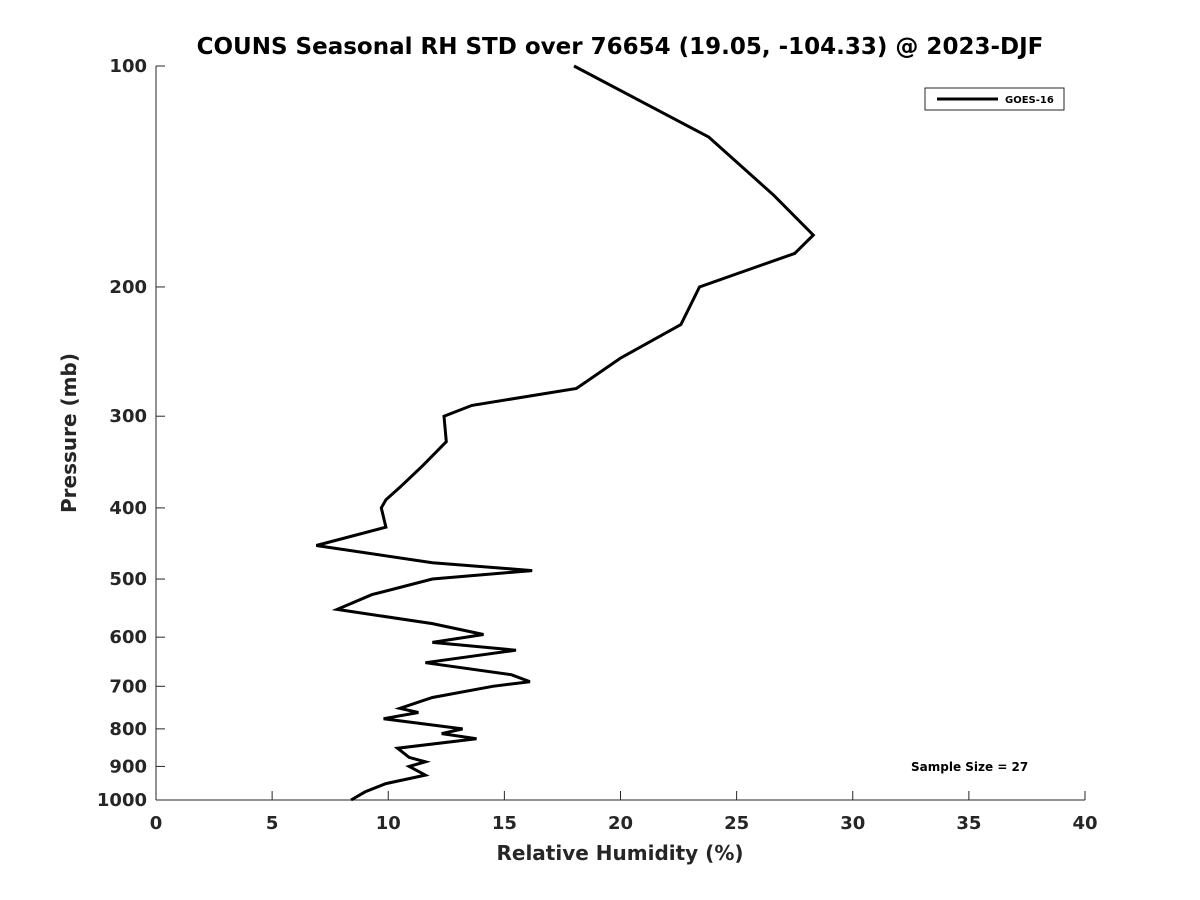  Describe the element at coordinates (128, 686) in the screenshot. I see `y-tick-label: 700` at that location.